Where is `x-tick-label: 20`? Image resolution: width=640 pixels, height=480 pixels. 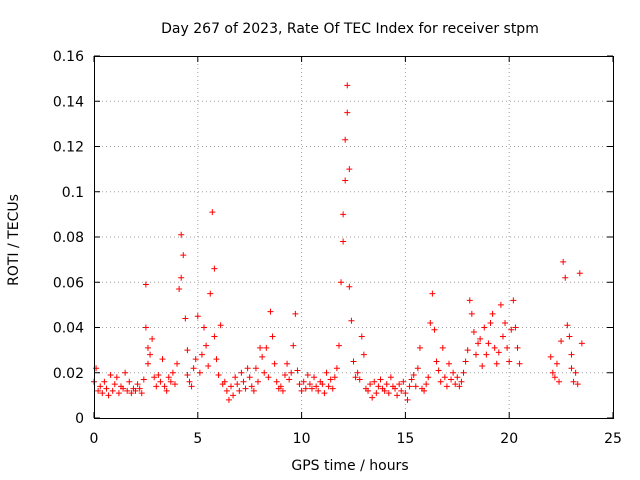 x-tick-label: 20 is located at coordinates (509, 439).